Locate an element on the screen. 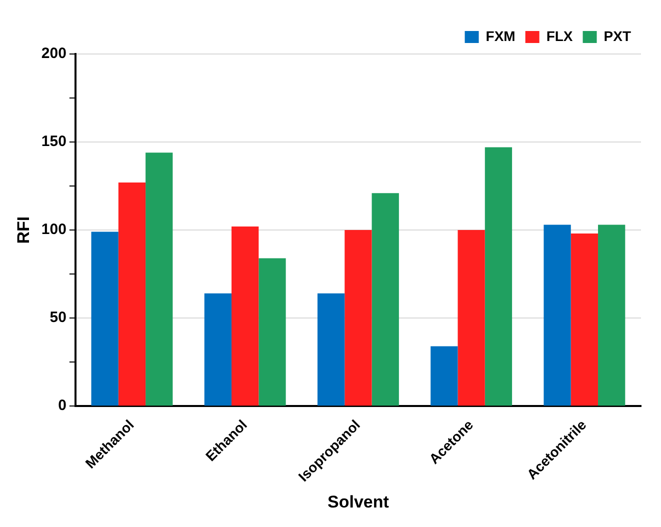  x-axis-title: Solvent is located at coordinates (359, 502).